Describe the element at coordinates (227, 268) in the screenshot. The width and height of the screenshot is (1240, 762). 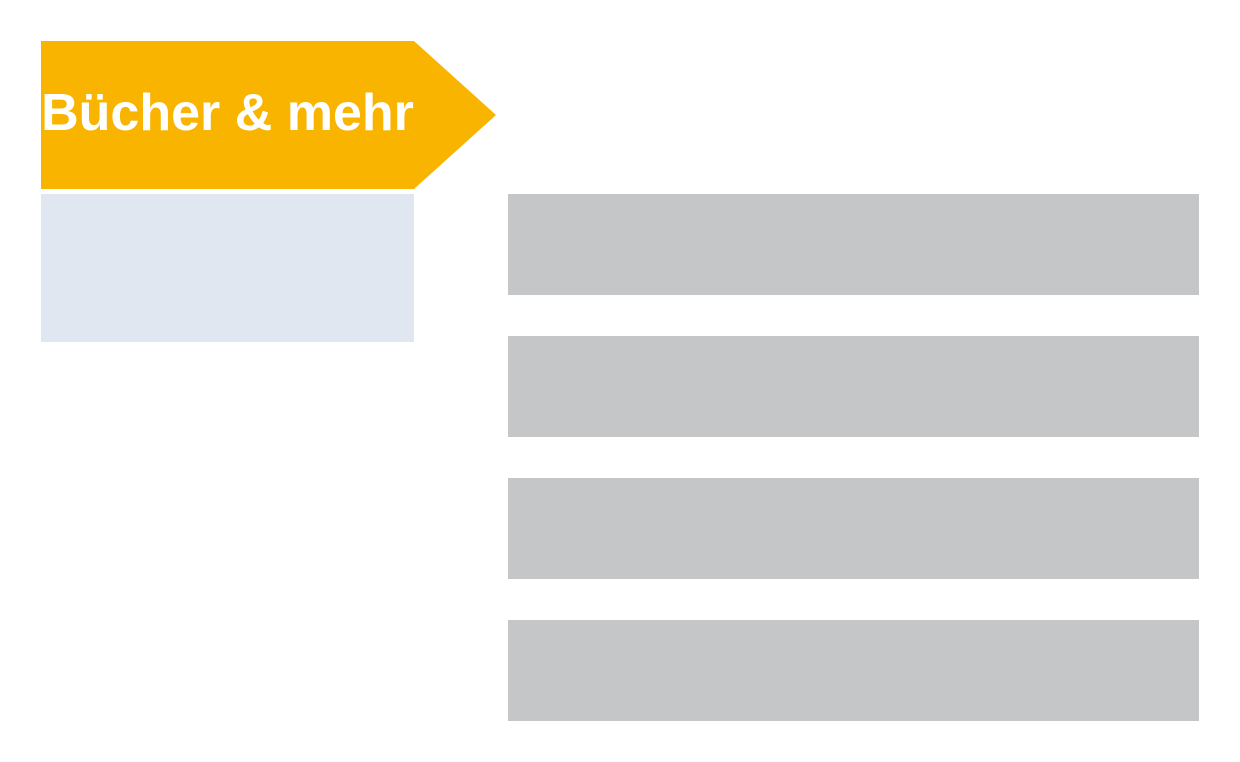
I see `category-sub-panel` at that location.